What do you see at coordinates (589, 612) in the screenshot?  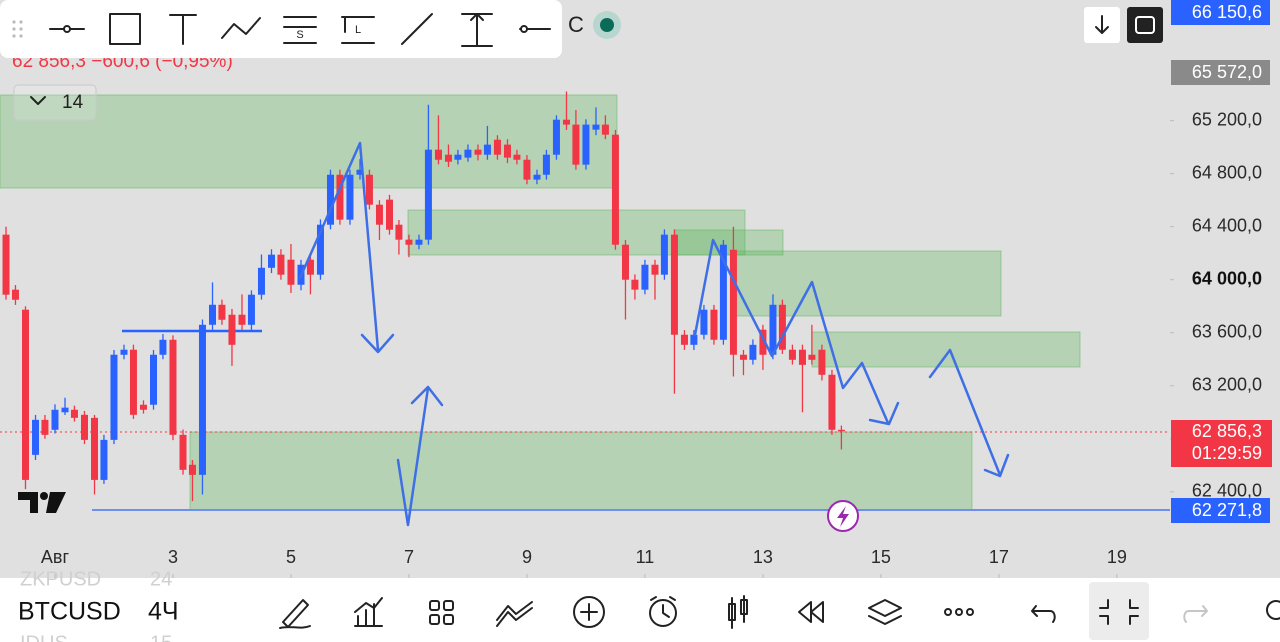 I see `add-button` at bounding box center [589, 612].